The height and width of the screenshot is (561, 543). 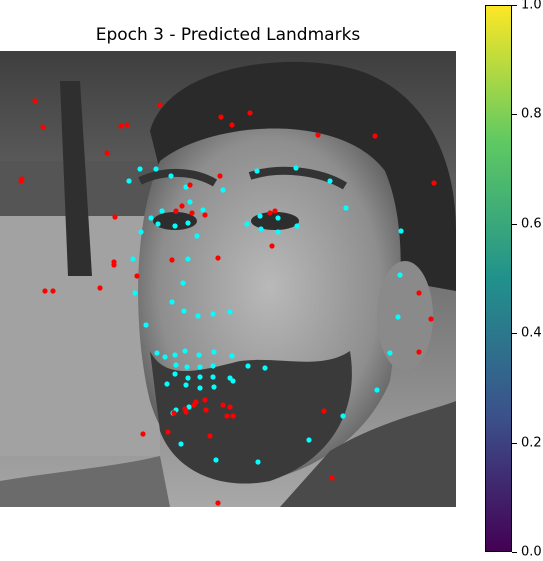 What do you see at coordinates (531, 6) in the screenshot?
I see `colorbar-tick-label: 1.0` at bounding box center [531, 6].